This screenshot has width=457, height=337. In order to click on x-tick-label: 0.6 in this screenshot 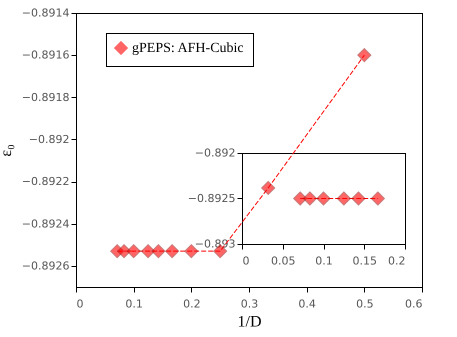, I will do `click(413, 304)`.